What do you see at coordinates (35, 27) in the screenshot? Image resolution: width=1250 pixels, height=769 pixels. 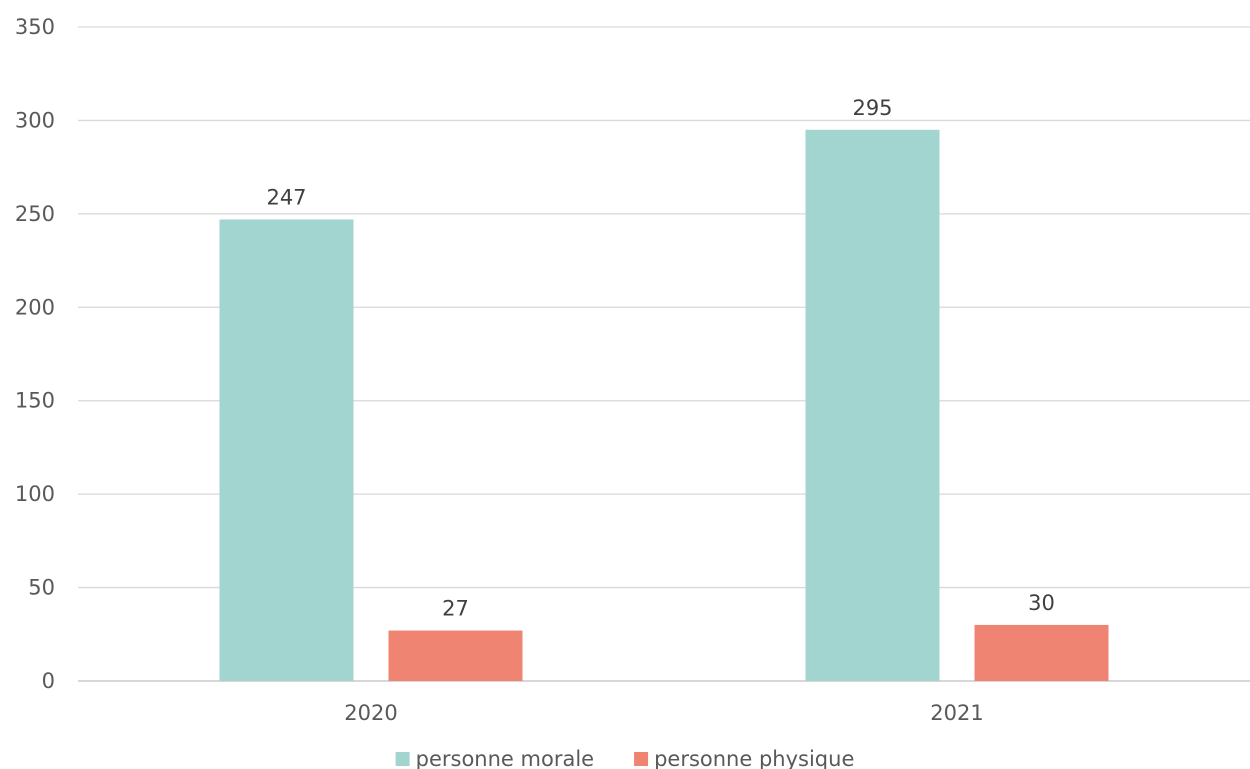 I see `y-tick-label: 350` at bounding box center [35, 27].